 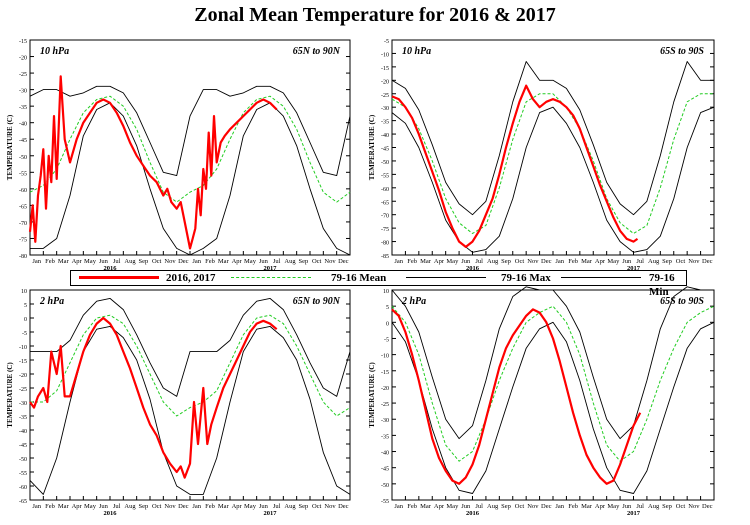 What do you see at coordinates (473, 513) in the screenshot?
I see `br-year-label: 2016` at bounding box center [473, 513].